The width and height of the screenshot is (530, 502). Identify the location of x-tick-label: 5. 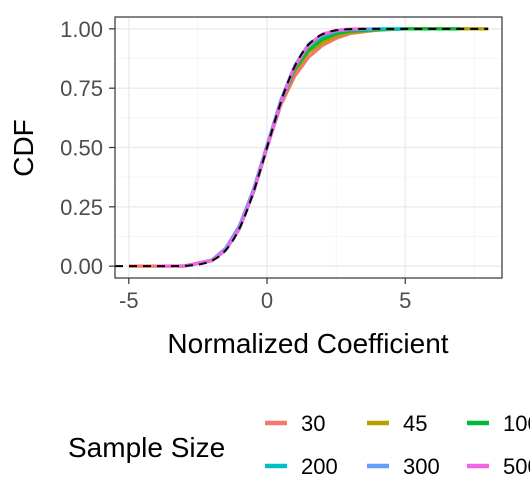
(405, 300).